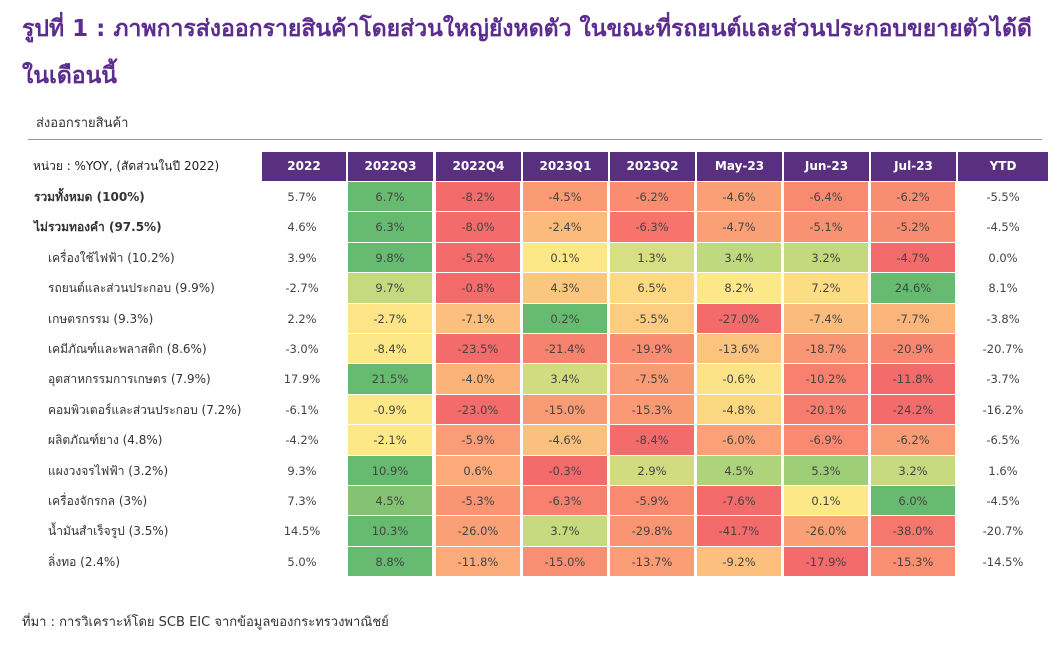 The image size is (1060, 649). I want to click on heatmap-cell: 6.7%, so click(390, 197).